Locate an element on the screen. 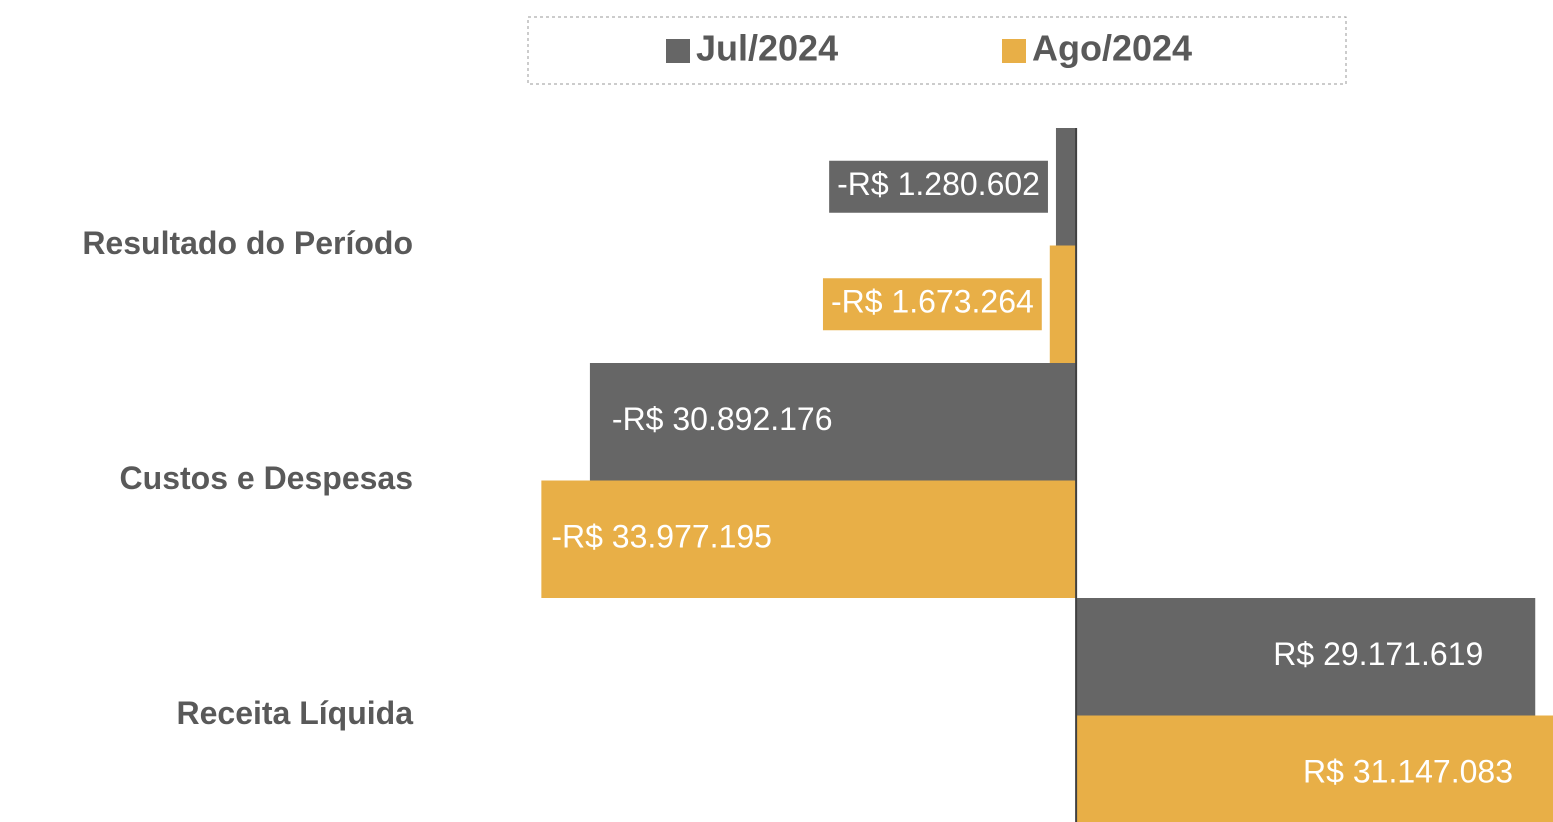 This screenshot has width=1553, height=822. category-label: Receita Líquida is located at coordinates (295, 713).